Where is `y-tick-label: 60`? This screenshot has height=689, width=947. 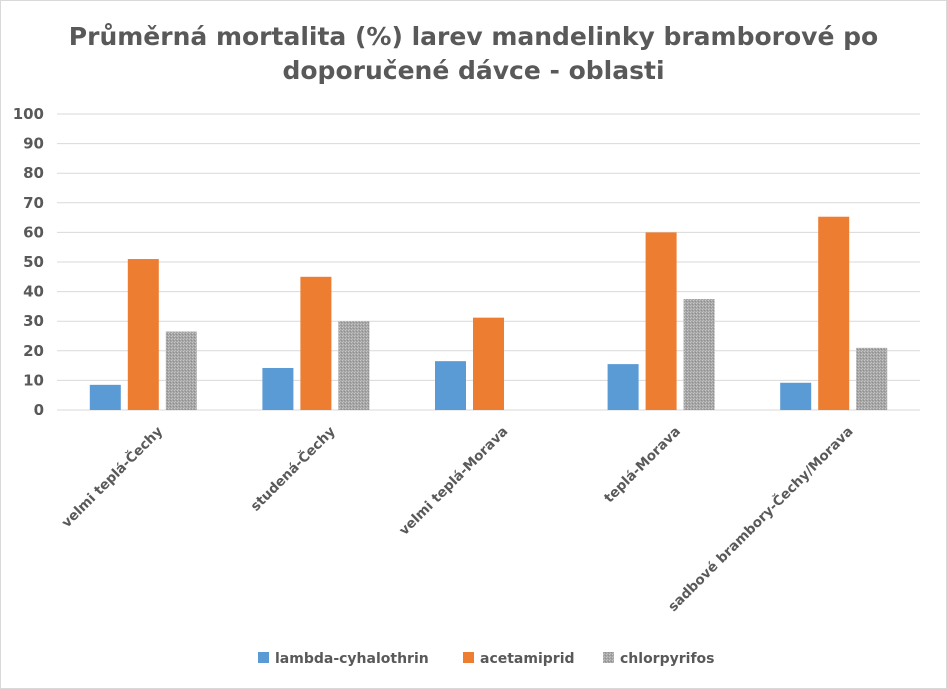
y-tick-label: 60 is located at coordinates (33, 232).